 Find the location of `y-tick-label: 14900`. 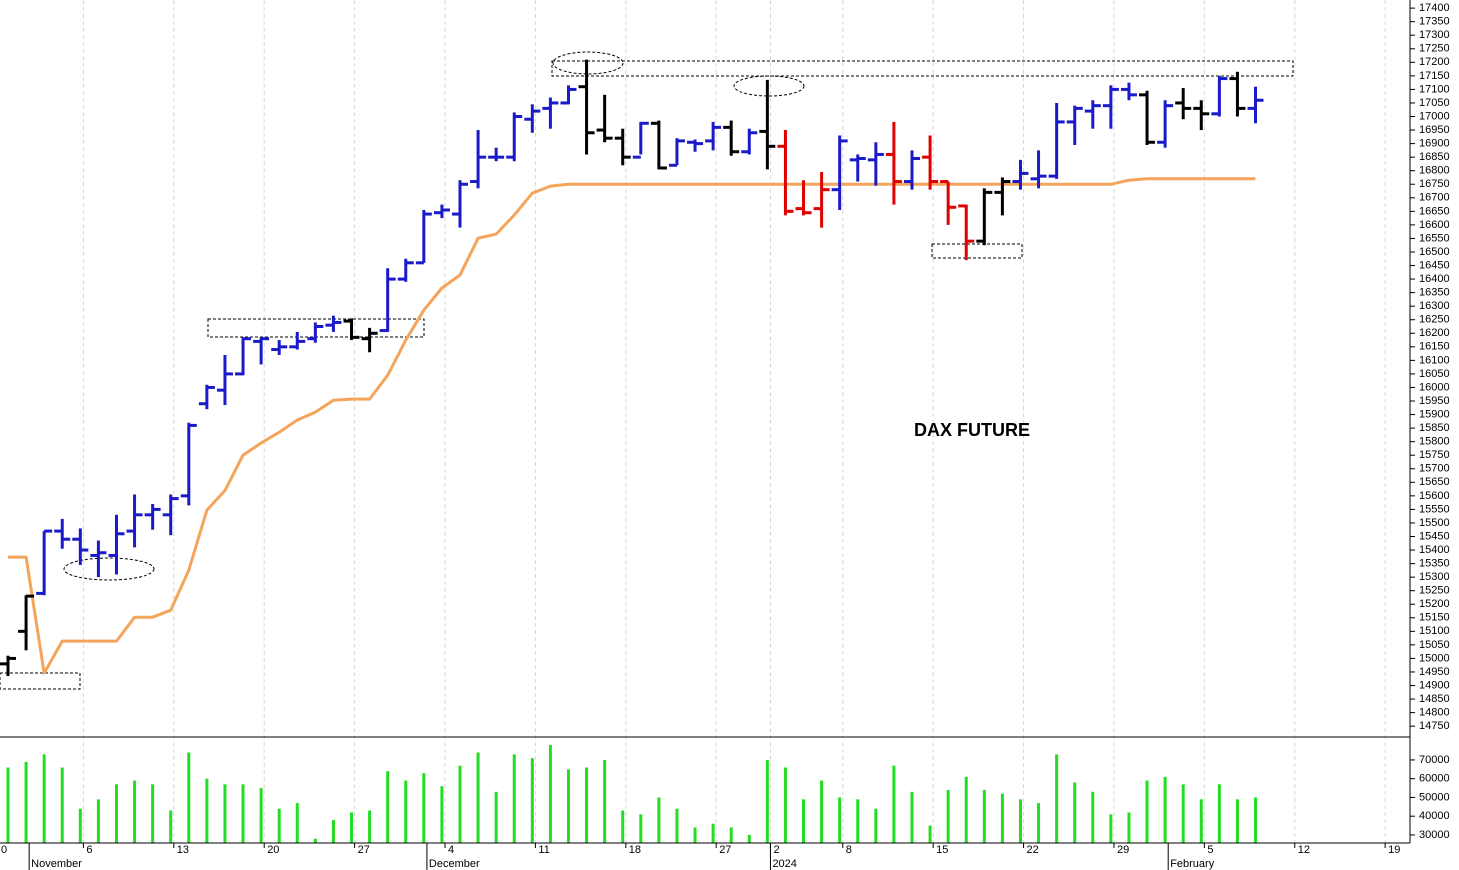

y-tick-label: 14900 is located at coordinates (1434, 685).